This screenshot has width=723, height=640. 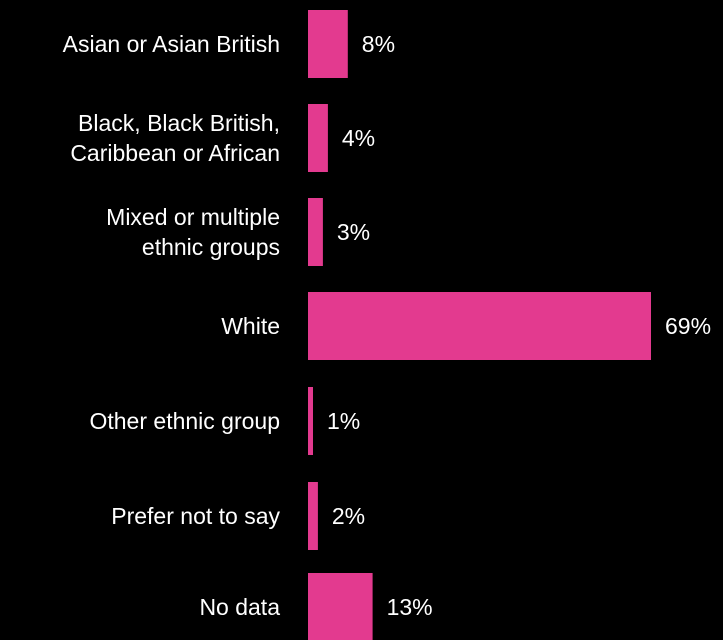 I want to click on category-label-2-line-1: ethnic groups, so click(x=211, y=247).